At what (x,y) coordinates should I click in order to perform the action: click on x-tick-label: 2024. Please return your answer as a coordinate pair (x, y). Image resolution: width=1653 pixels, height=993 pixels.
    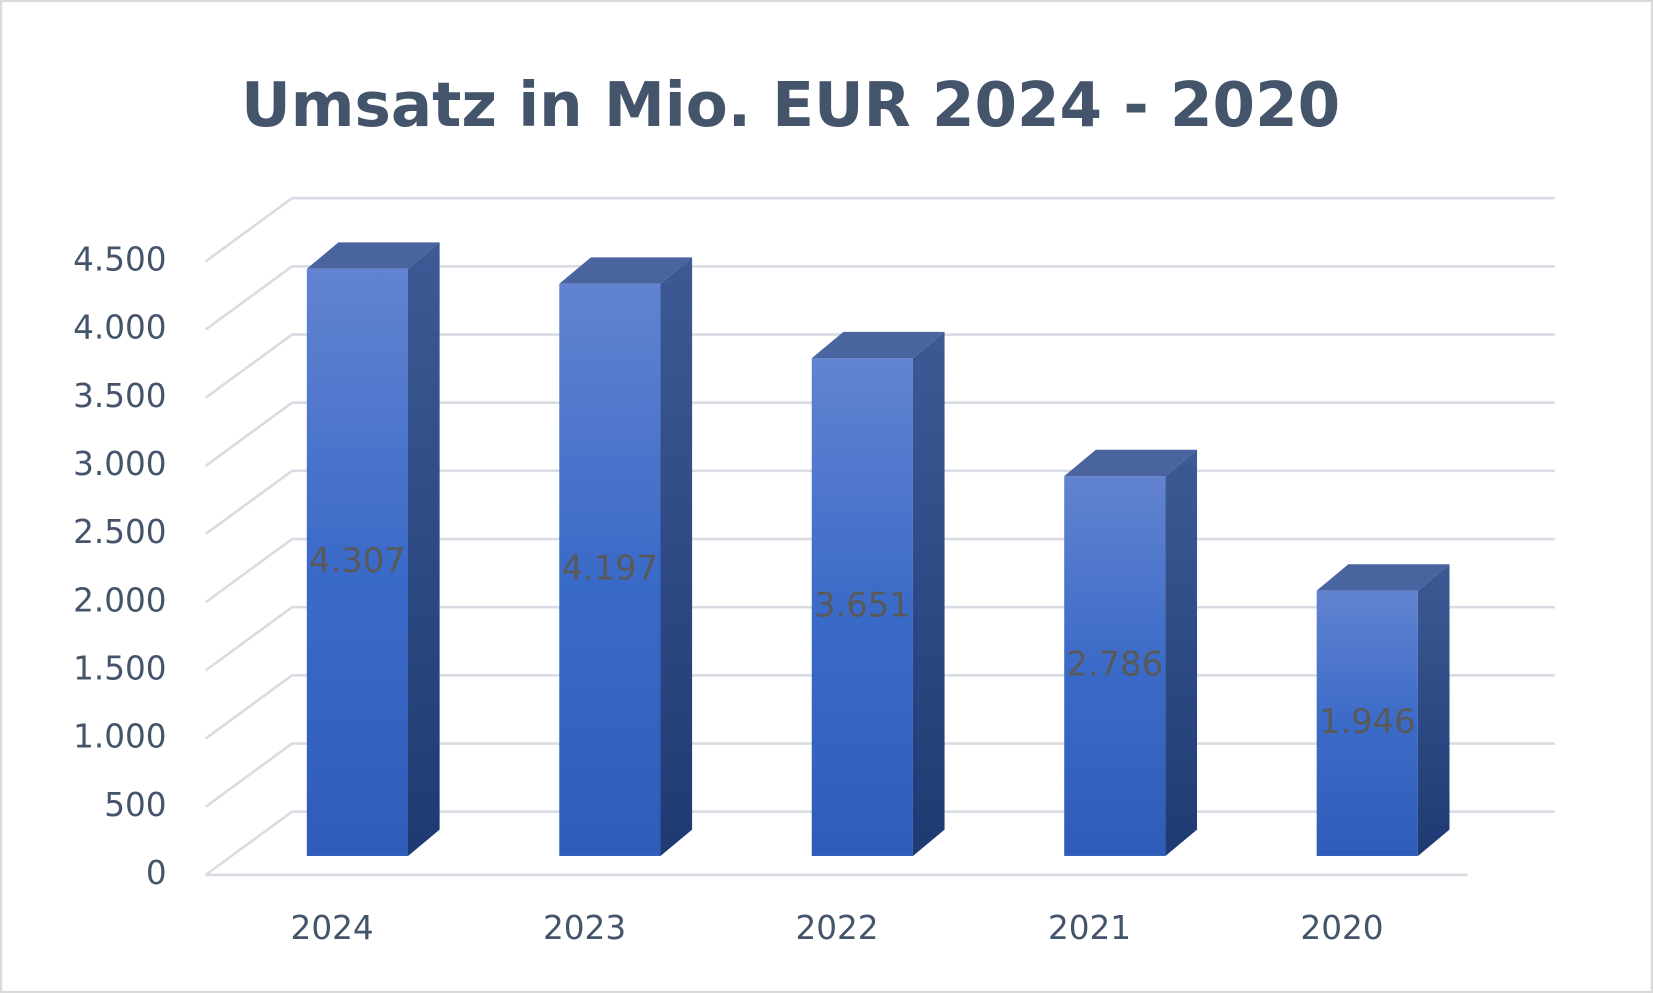
    Looking at the image, I should click on (332, 928).